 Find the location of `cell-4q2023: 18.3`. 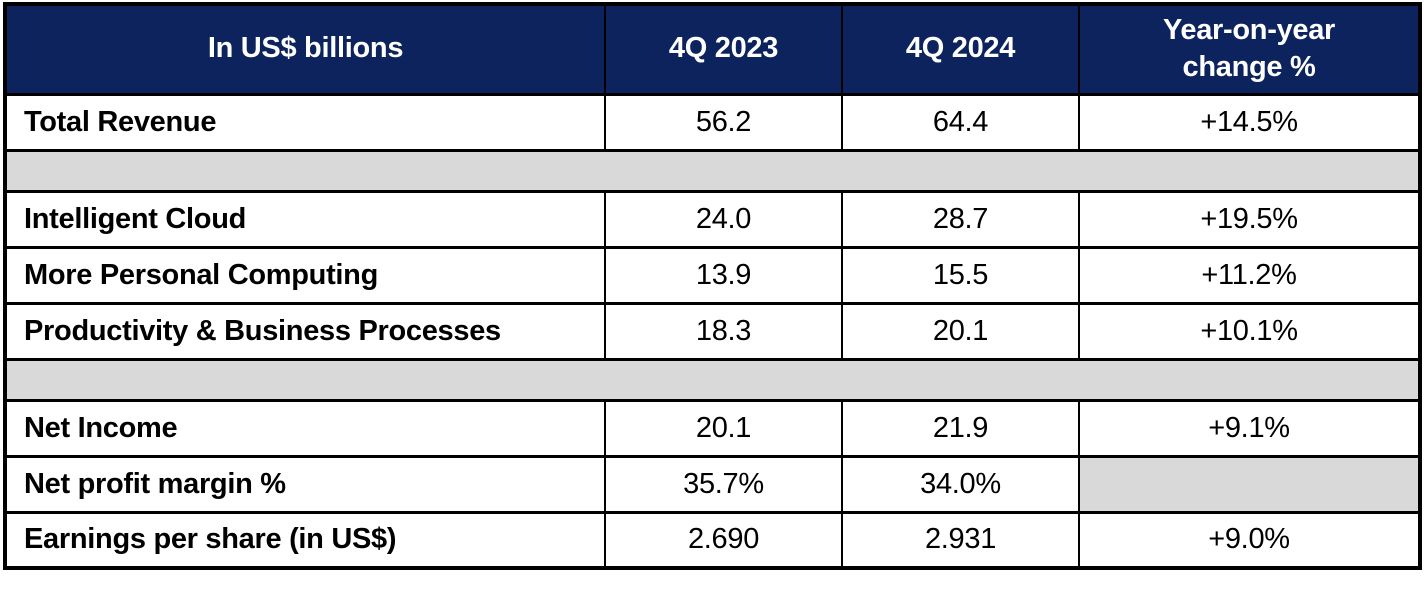

cell-4q2023: 18.3 is located at coordinates (723, 331).